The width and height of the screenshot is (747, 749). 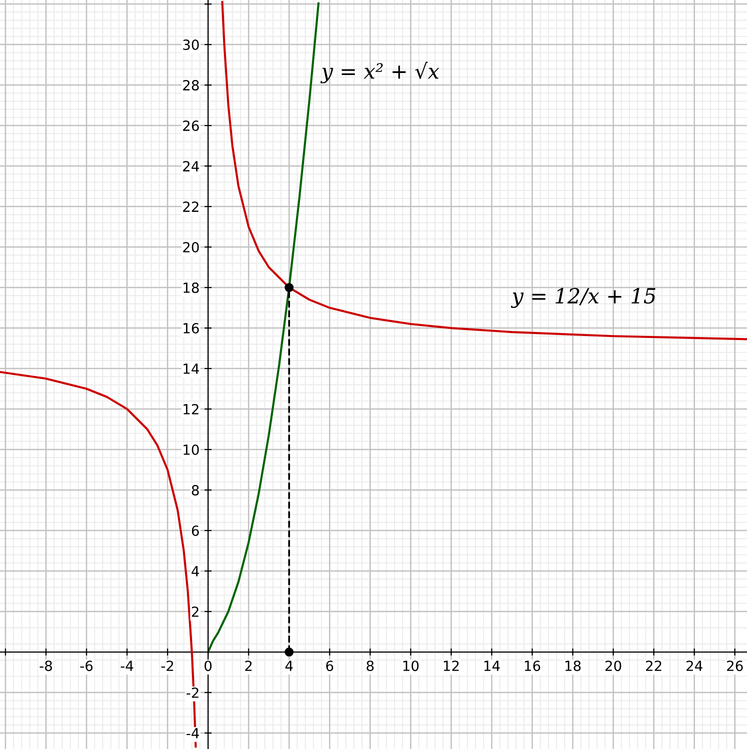 I want to click on x-tick-label: 24, so click(x=694, y=665).